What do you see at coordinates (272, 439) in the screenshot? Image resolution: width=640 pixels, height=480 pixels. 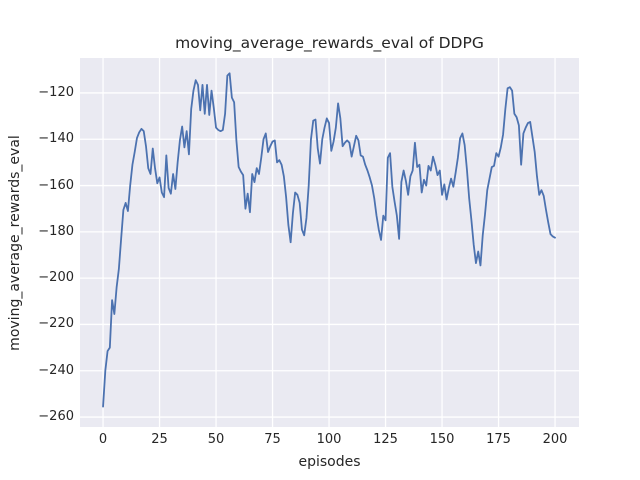 I see `x-tick-label: 75` at bounding box center [272, 439].